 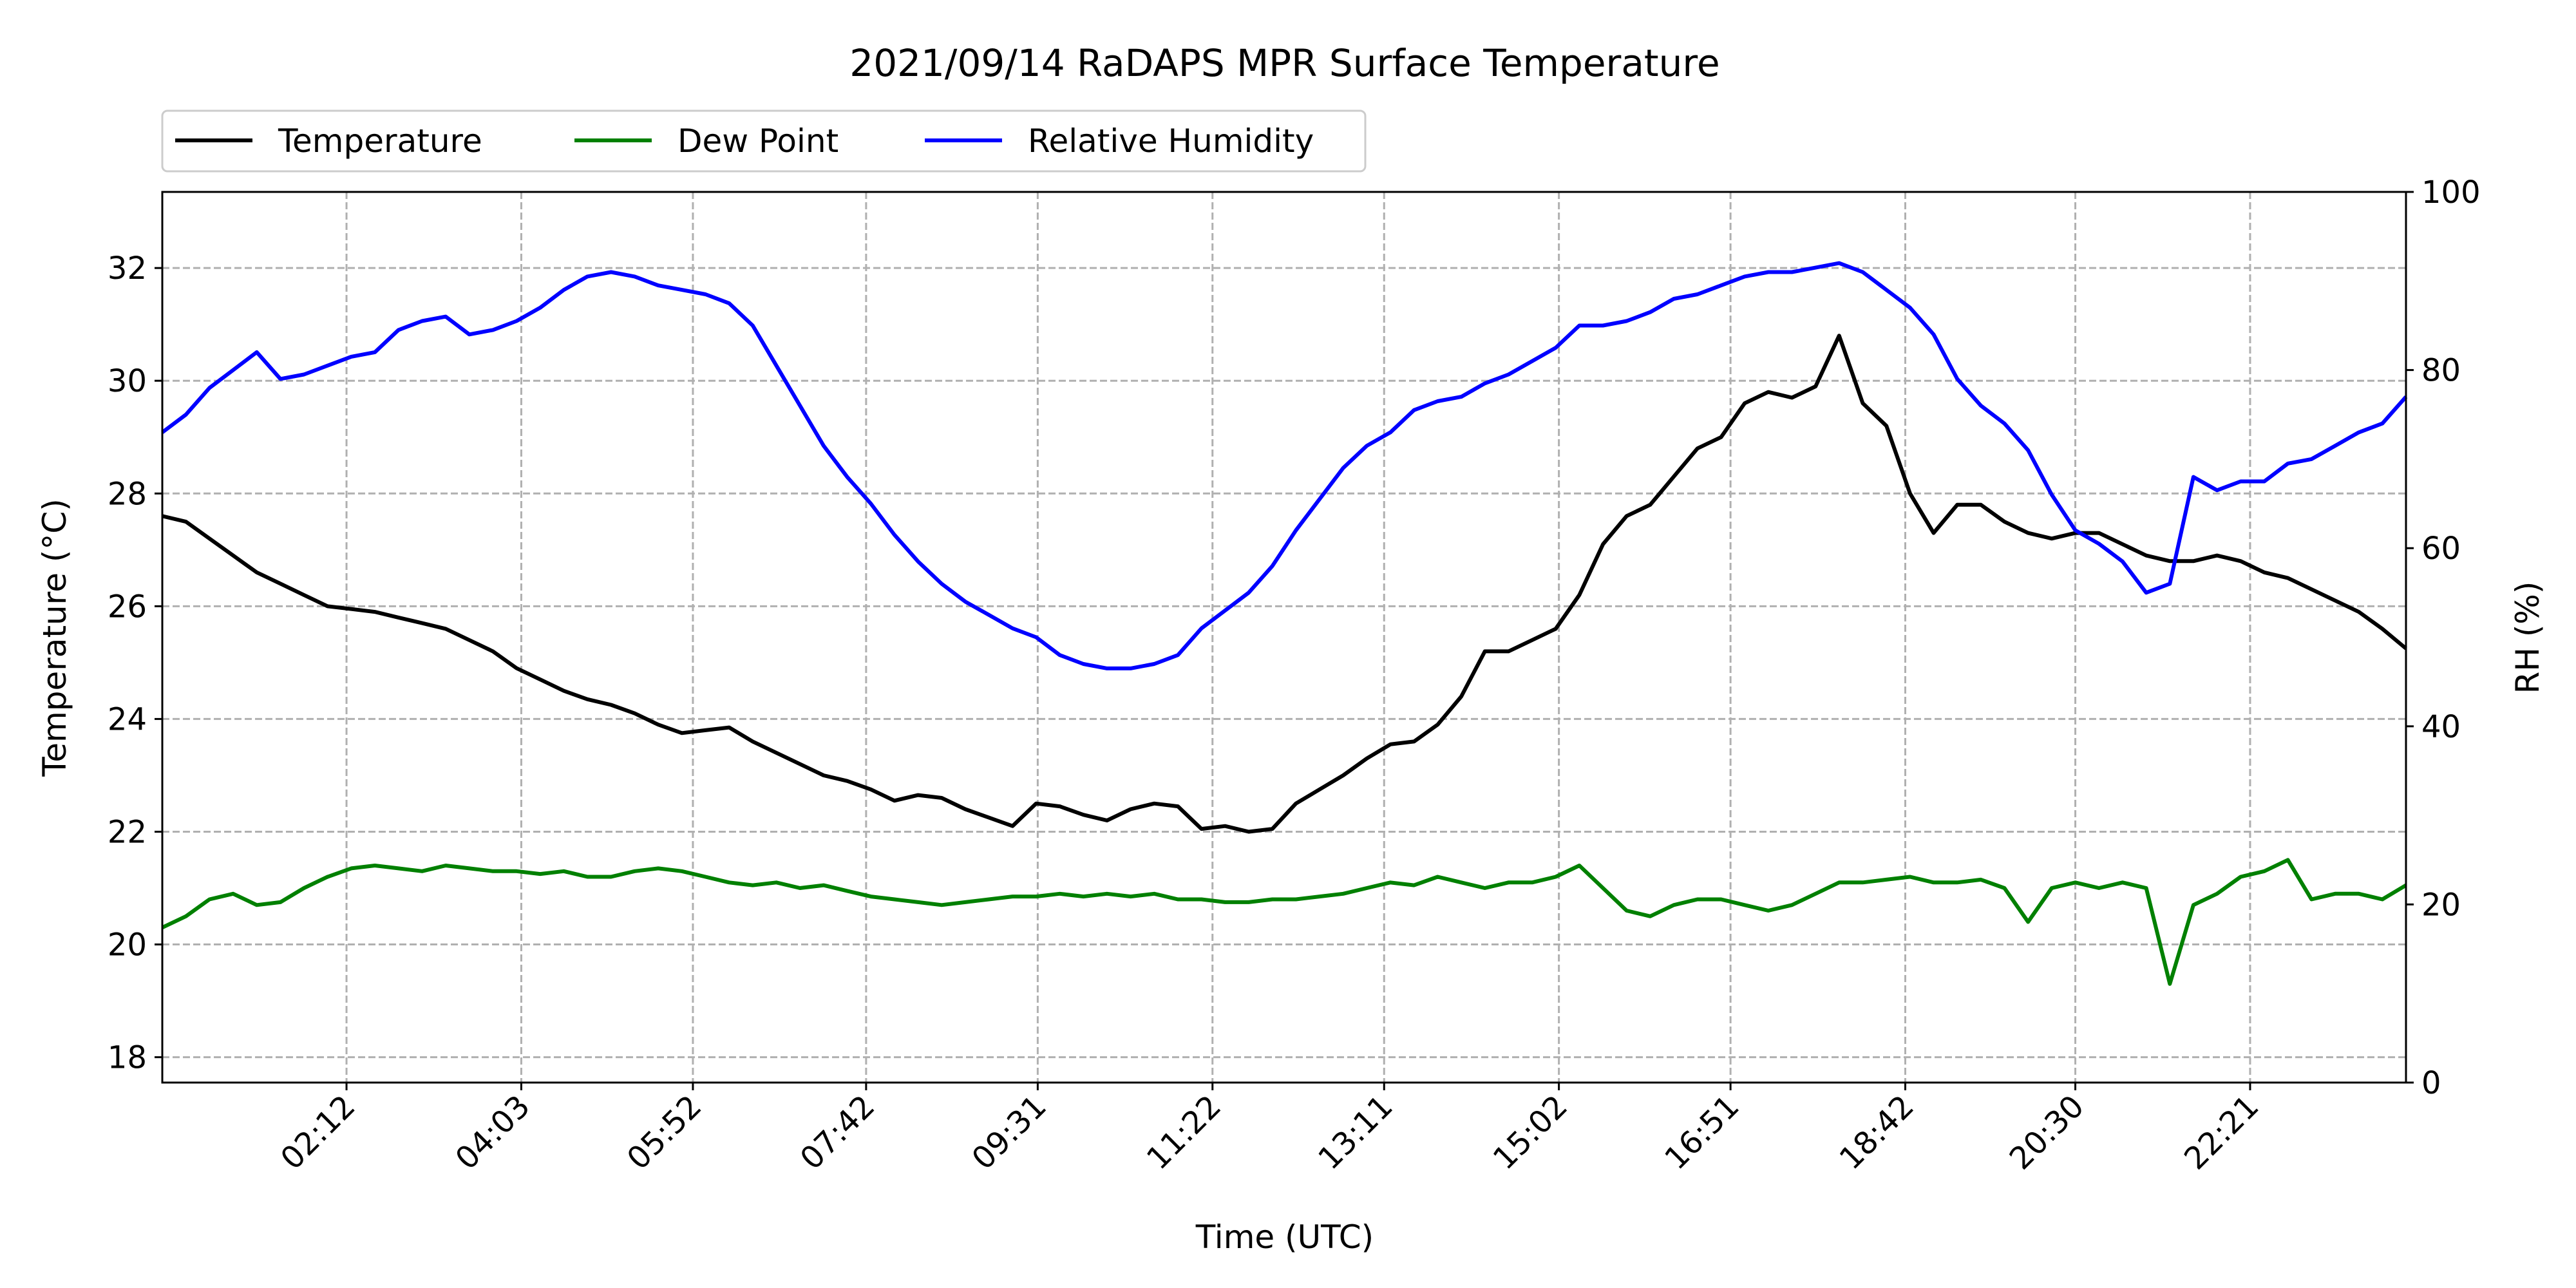 I want to click on x-tick-label: 13:11, so click(x=1355, y=1132).